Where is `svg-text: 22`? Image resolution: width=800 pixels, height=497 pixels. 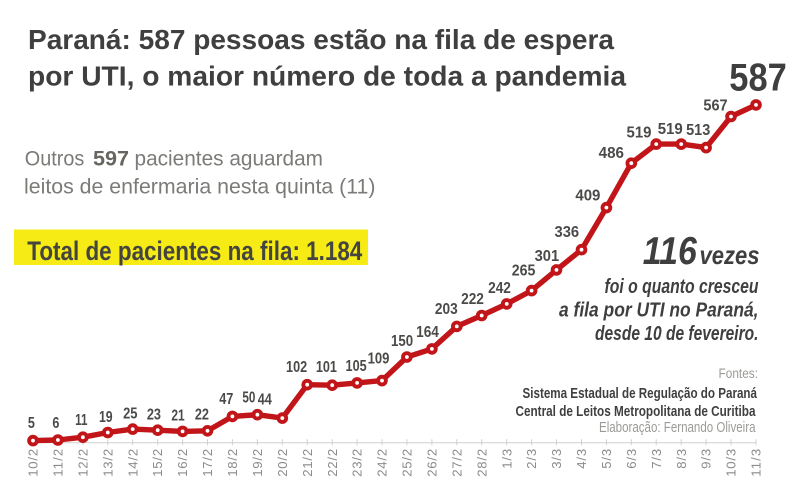
svg-text: 22 is located at coordinates (202, 414).